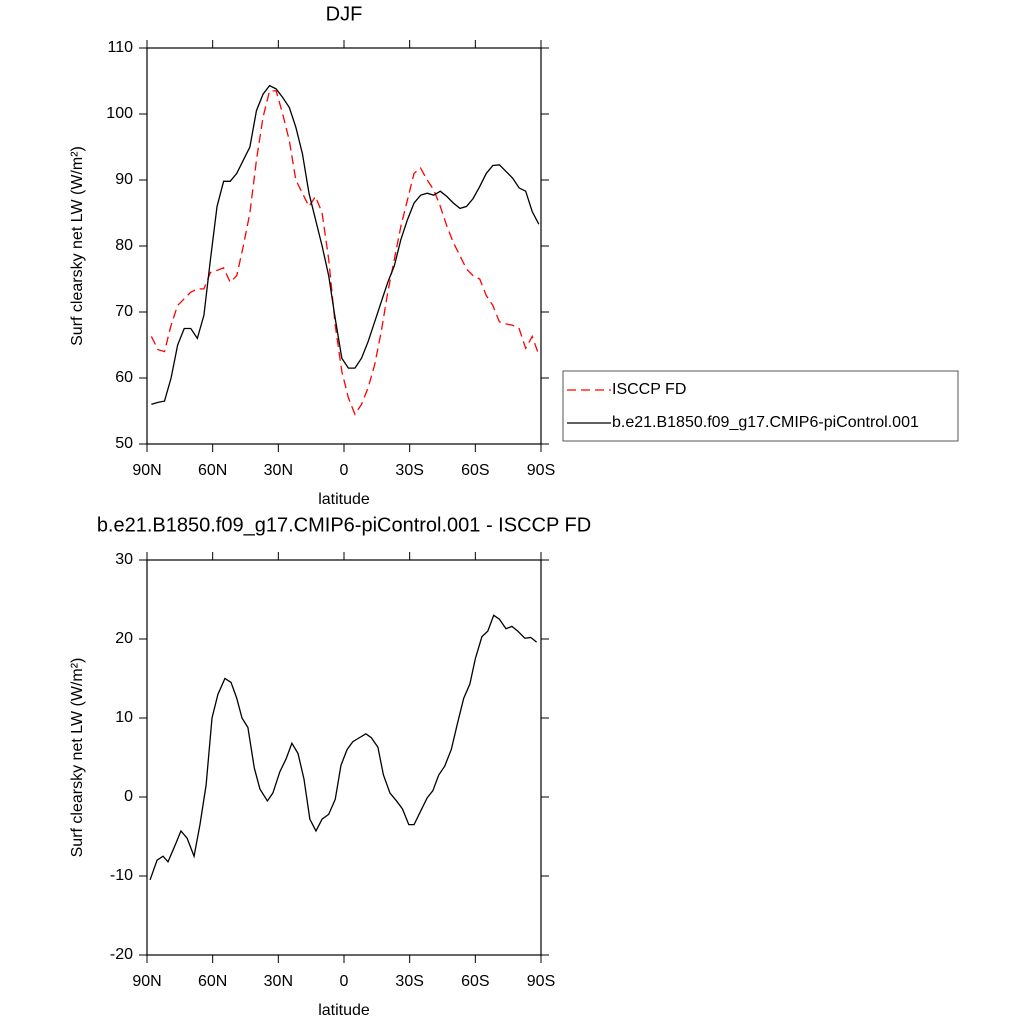 Image resolution: width=1024 pixels, height=1024 pixels. Describe the element at coordinates (124, 179) in the screenshot. I see `y-tick-label: 90` at that location.